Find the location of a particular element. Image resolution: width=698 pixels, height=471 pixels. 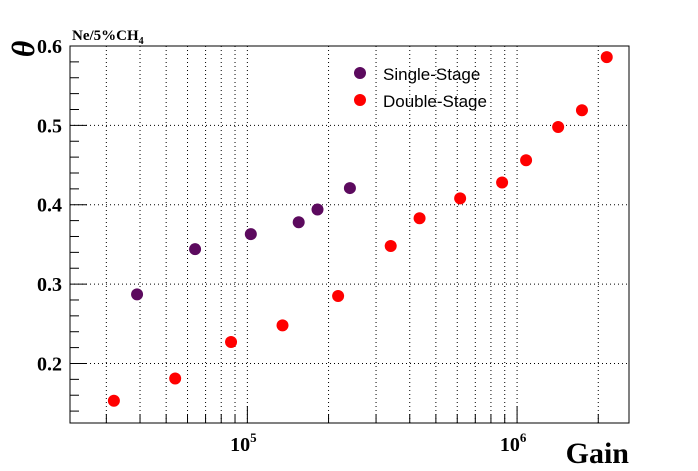

chart-title-text: Ne/5%CH is located at coordinates (105, 36).